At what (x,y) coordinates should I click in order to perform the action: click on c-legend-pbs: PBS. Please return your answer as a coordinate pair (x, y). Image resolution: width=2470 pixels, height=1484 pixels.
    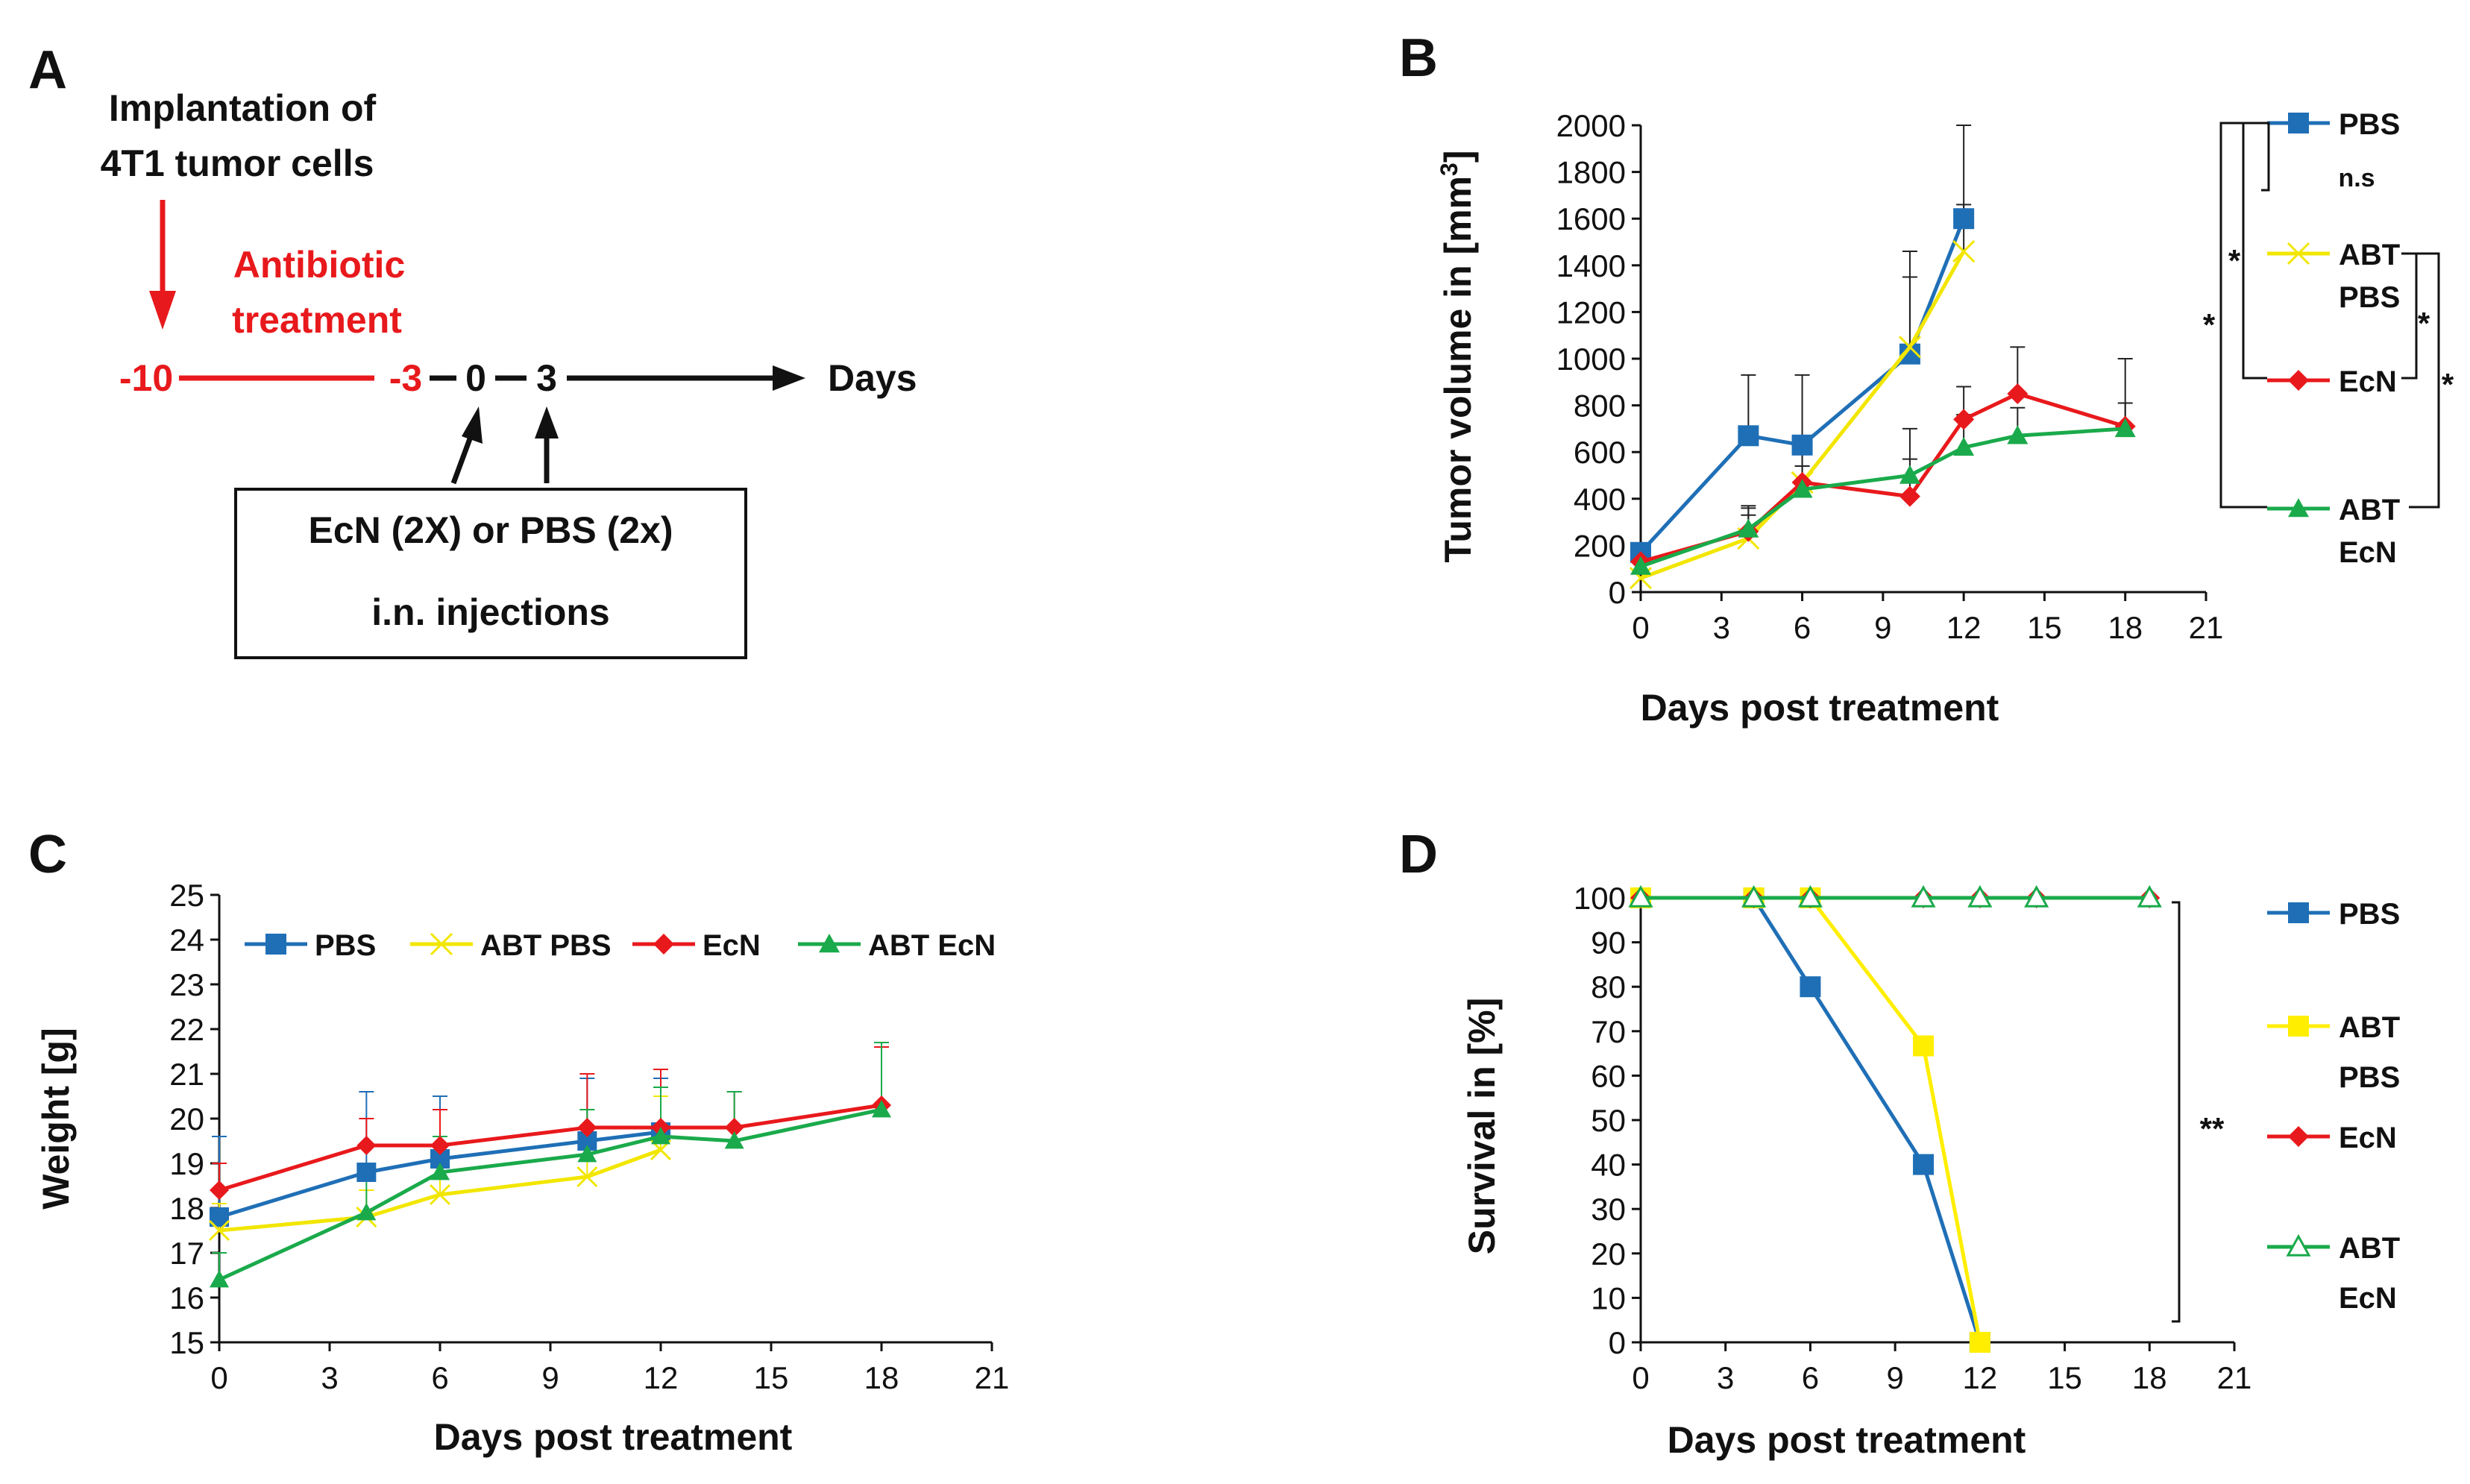
    Looking at the image, I should click on (346, 946).